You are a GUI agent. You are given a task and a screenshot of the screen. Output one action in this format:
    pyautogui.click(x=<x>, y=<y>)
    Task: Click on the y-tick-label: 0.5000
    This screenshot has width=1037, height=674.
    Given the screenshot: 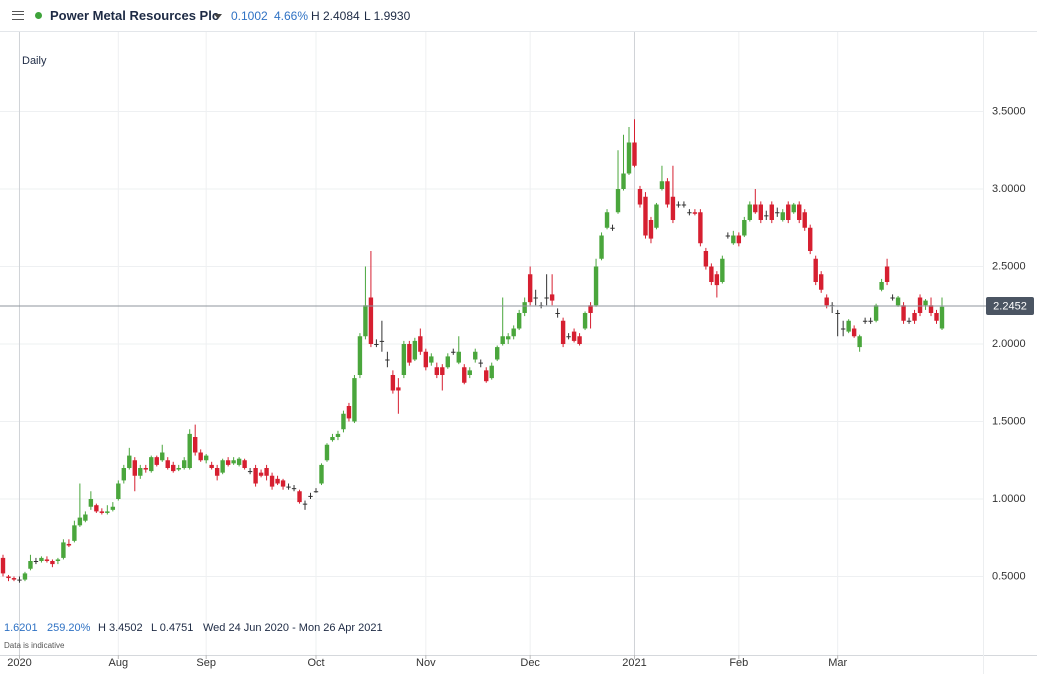 What is the action you would take?
    pyautogui.click(x=1009, y=576)
    